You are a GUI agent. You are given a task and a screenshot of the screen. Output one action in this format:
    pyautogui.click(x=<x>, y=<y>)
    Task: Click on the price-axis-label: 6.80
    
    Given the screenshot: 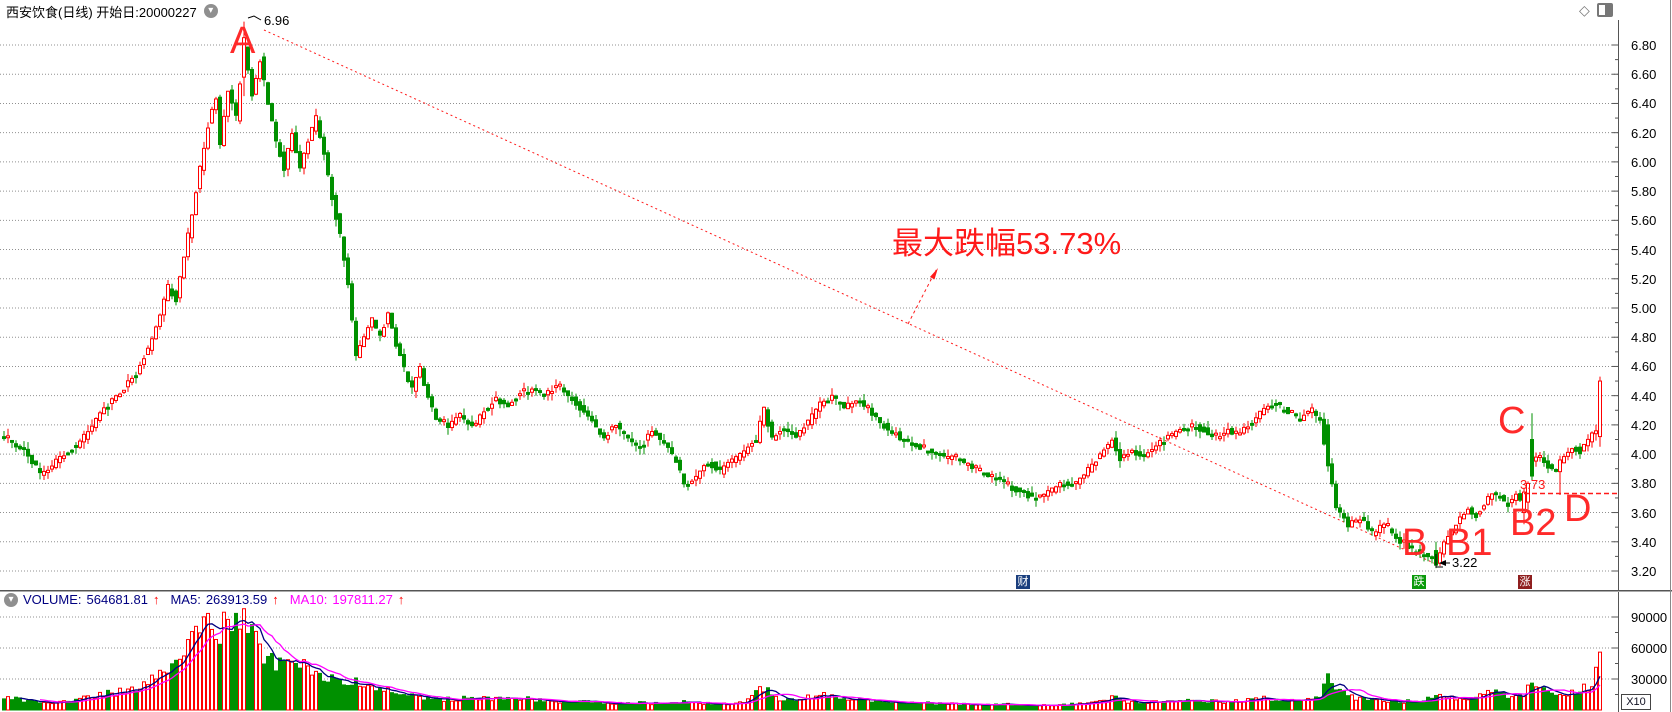 What is the action you would take?
    pyautogui.click(x=1644, y=45)
    